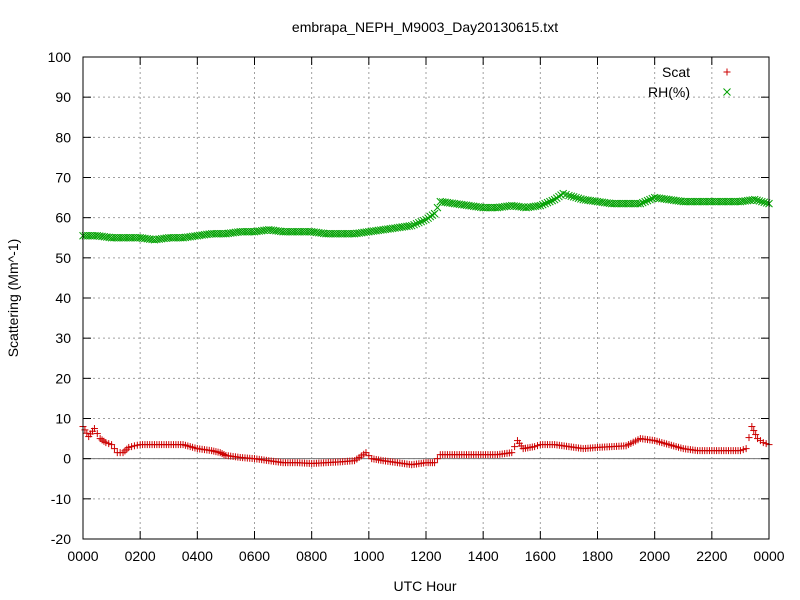 The width and height of the screenshot is (800, 600). What do you see at coordinates (711, 556) in the screenshot?
I see `x-tick-label: 2200` at bounding box center [711, 556].